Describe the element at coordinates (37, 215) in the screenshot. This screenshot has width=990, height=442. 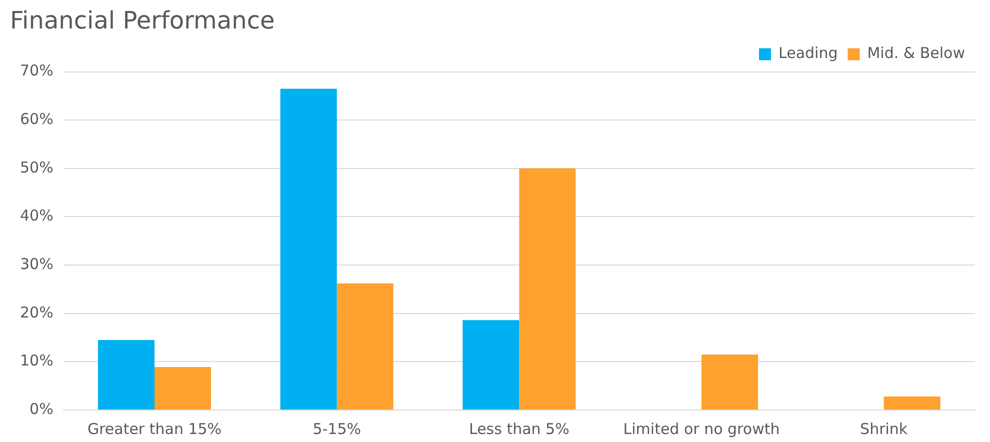
I see `y-tick-label: 40%` at that location.